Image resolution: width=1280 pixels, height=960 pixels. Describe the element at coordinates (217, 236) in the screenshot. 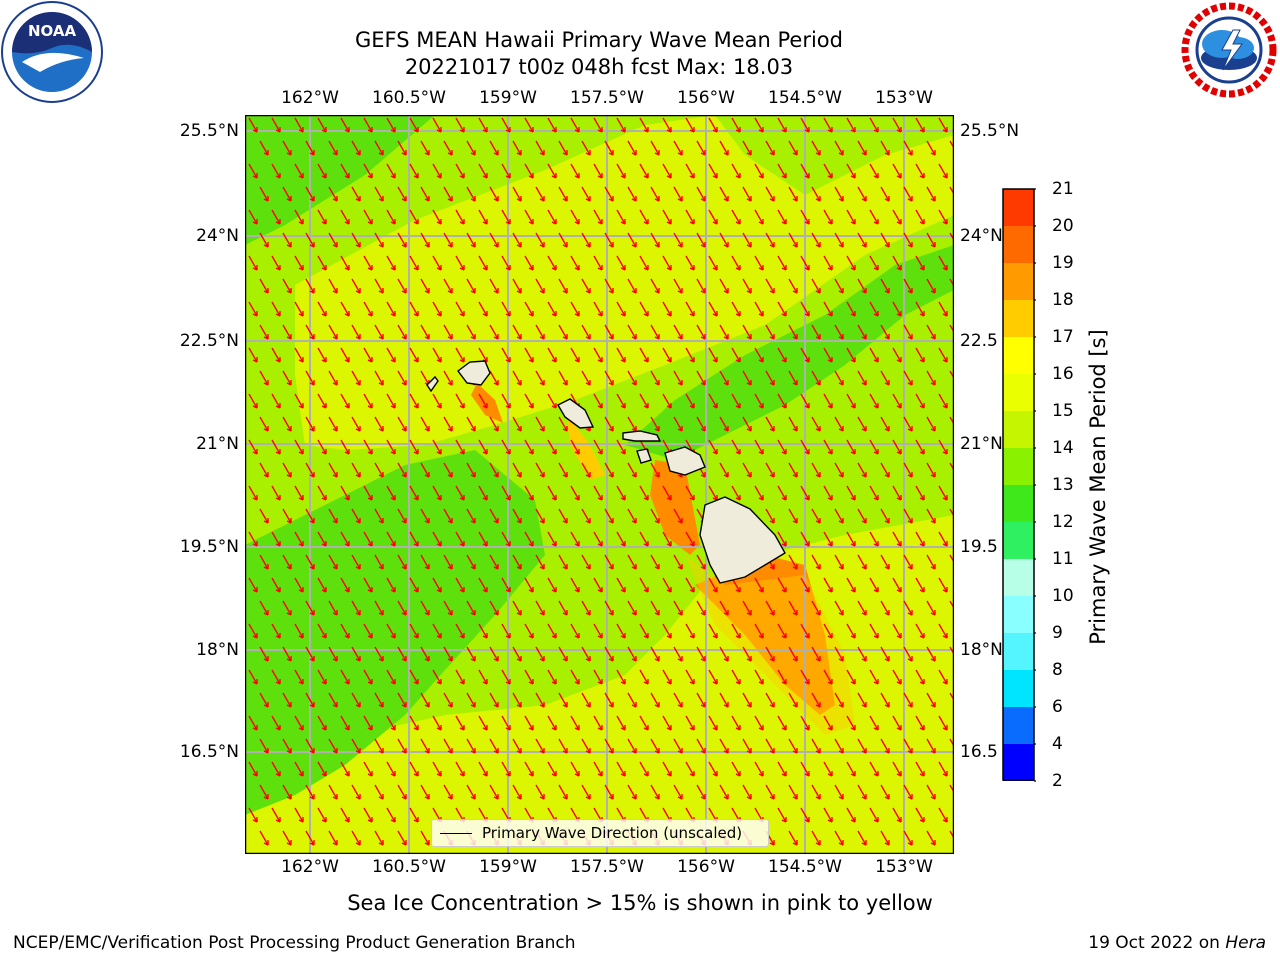

I see `lat-tick-left: 24°N` at that location.